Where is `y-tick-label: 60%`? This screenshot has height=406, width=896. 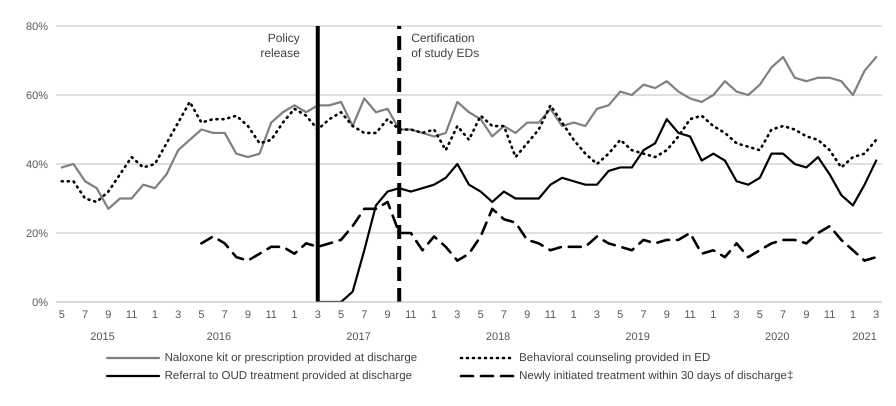
y-tick-label: 60% is located at coordinates (37, 96).